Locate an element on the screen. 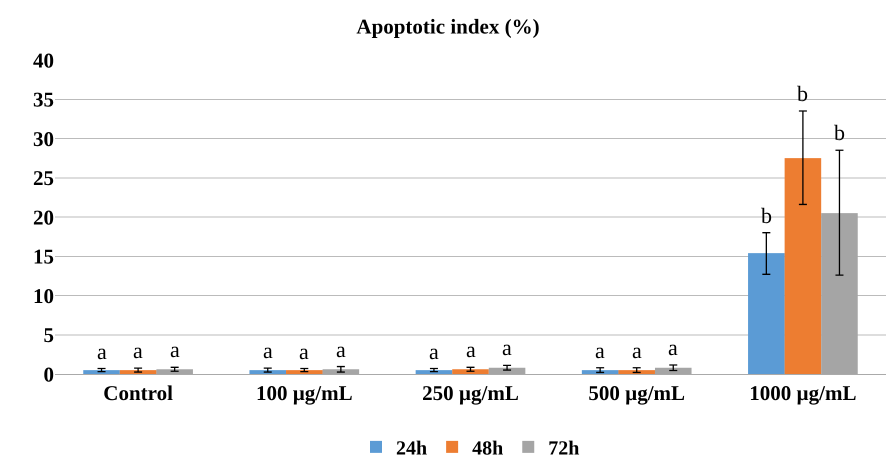  x-tick-label: 250 µg/mL is located at coordinates (470, 393).